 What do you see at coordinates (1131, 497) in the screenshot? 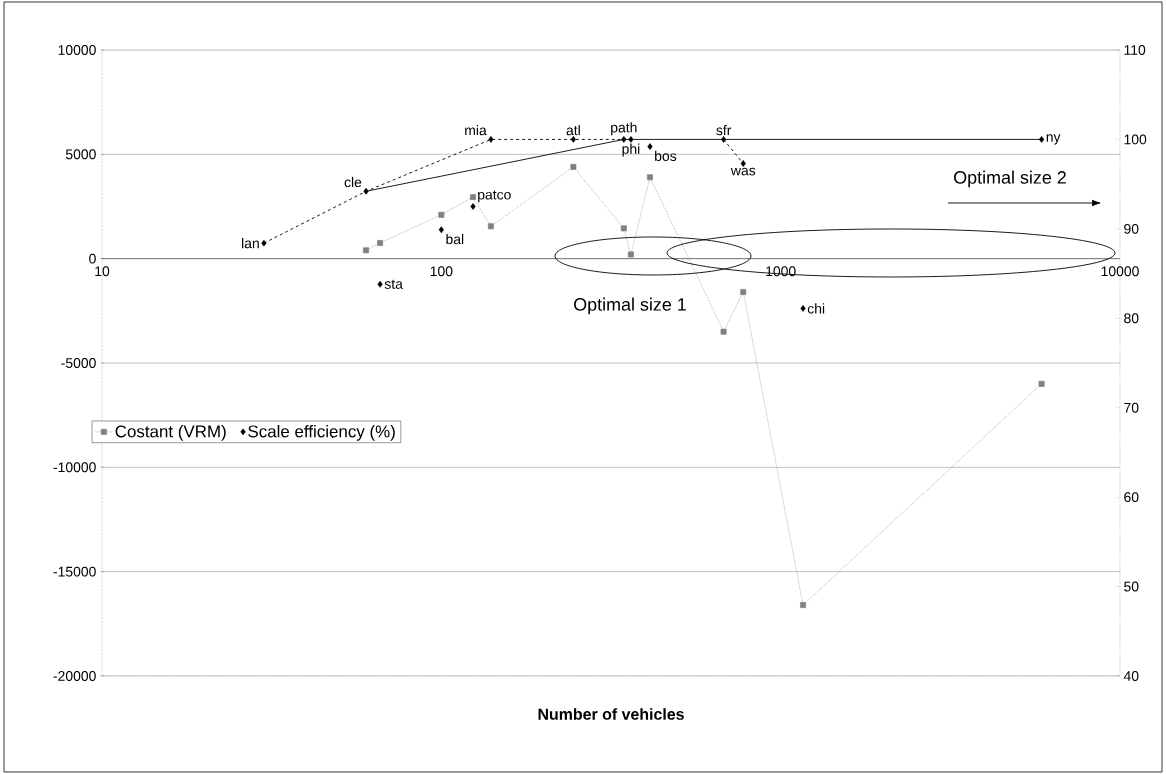
I see `y2-tick-label: 60` at bounding box center [1131, 497].